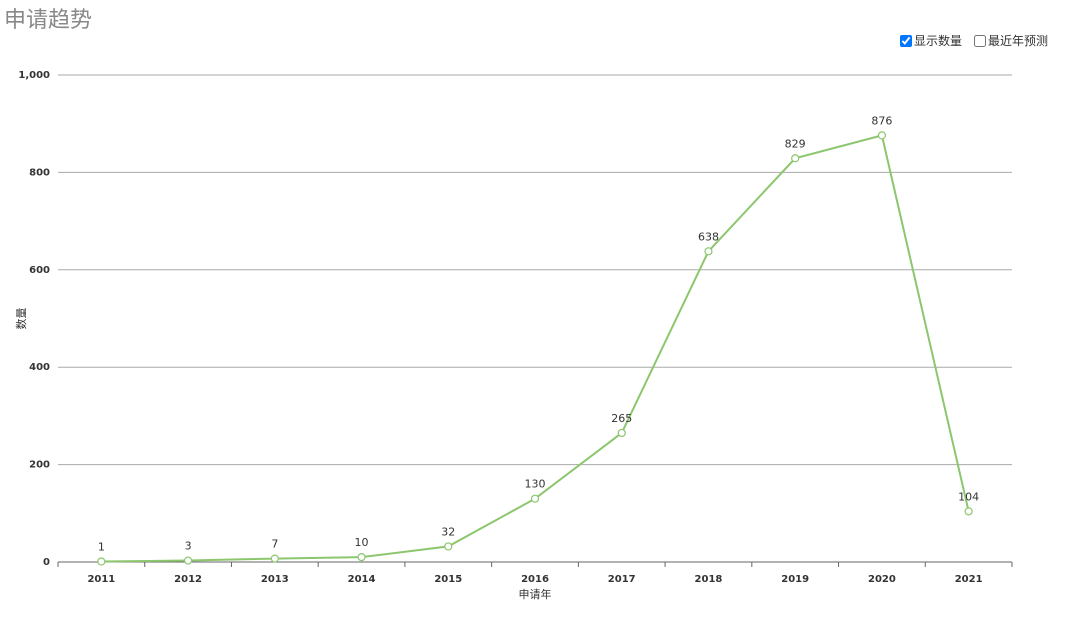 The width and height of the screenshot is (1080, 617). What do you see at coordinates (362, 579) in the screenshot?
I see `x-tick-label: 2014` at bounding box center [362, 579].